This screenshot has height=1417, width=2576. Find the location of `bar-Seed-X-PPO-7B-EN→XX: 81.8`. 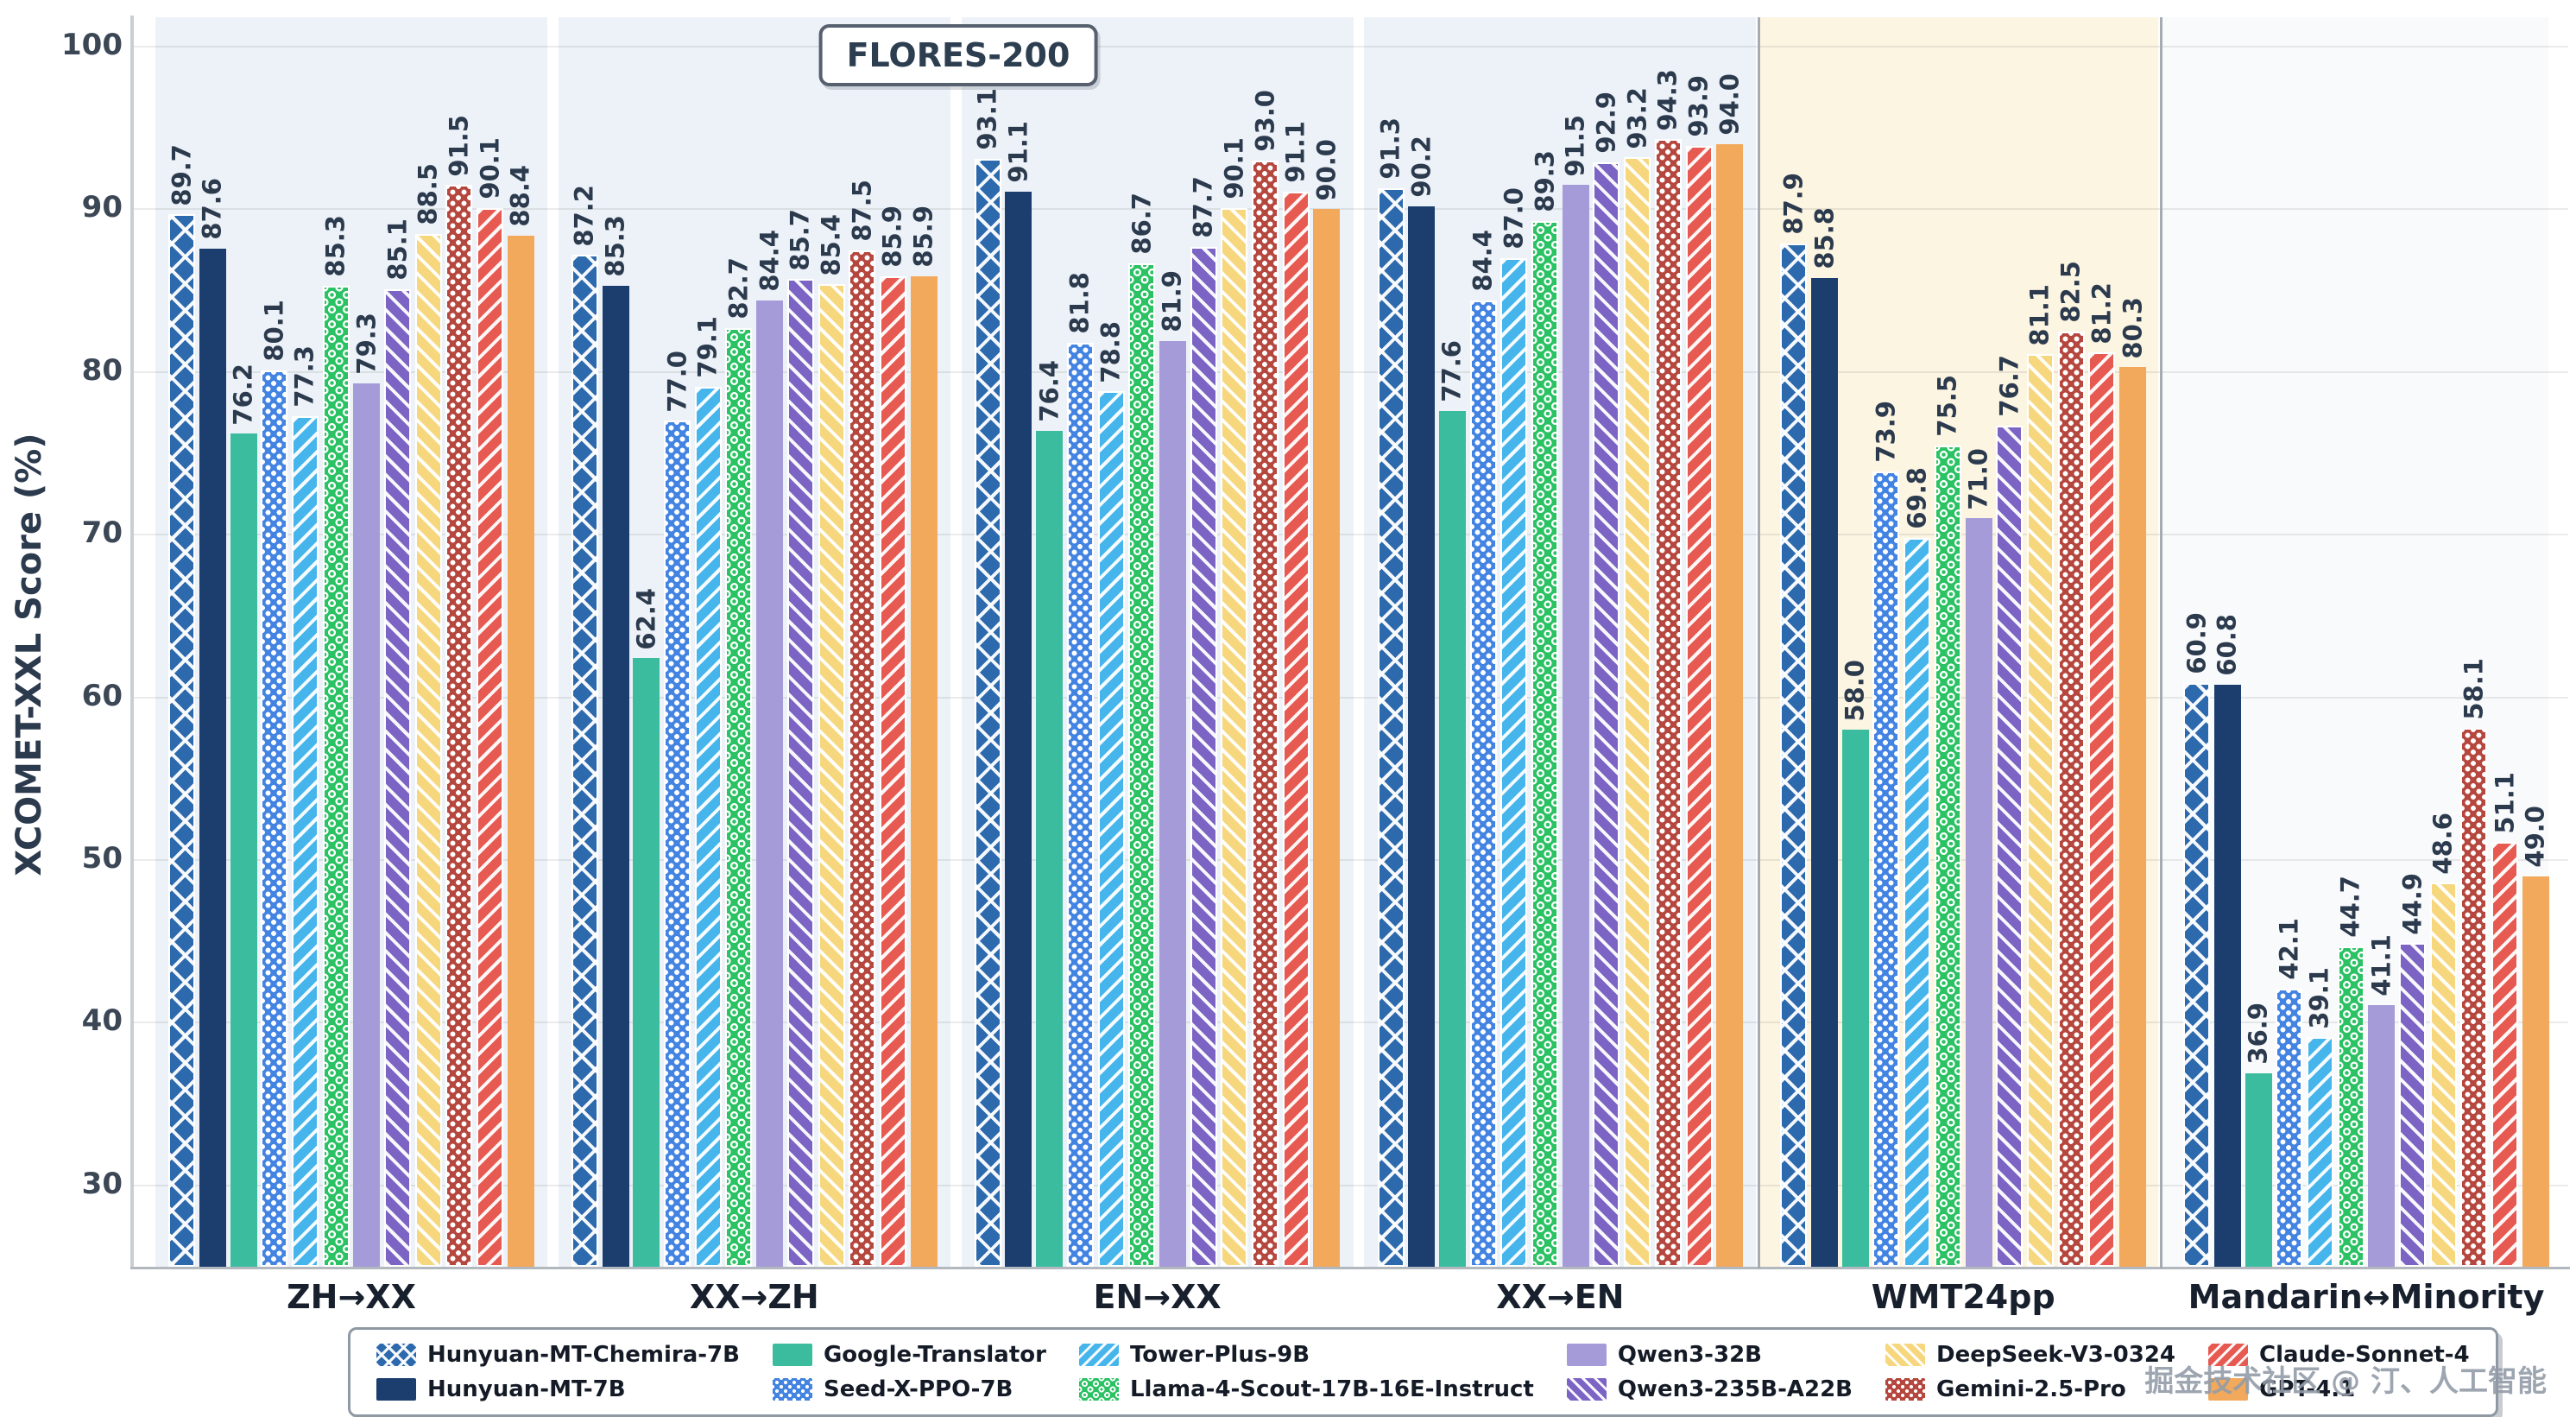

bar-Seed-X-PPO-7B-EN→XX: 81.8 is located at coordinates (1080, 769).